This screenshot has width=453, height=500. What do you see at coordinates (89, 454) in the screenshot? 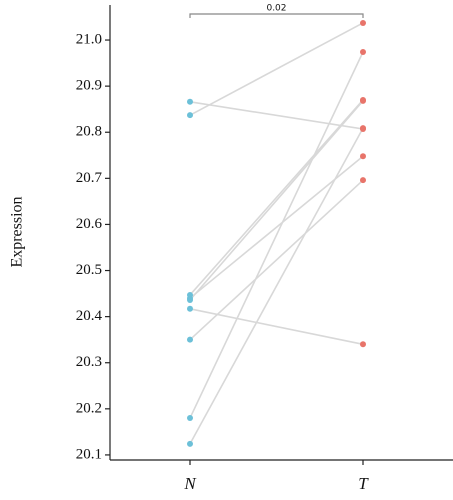
I see `y-tick-label: 20.1` at bounding box center [89, 454].